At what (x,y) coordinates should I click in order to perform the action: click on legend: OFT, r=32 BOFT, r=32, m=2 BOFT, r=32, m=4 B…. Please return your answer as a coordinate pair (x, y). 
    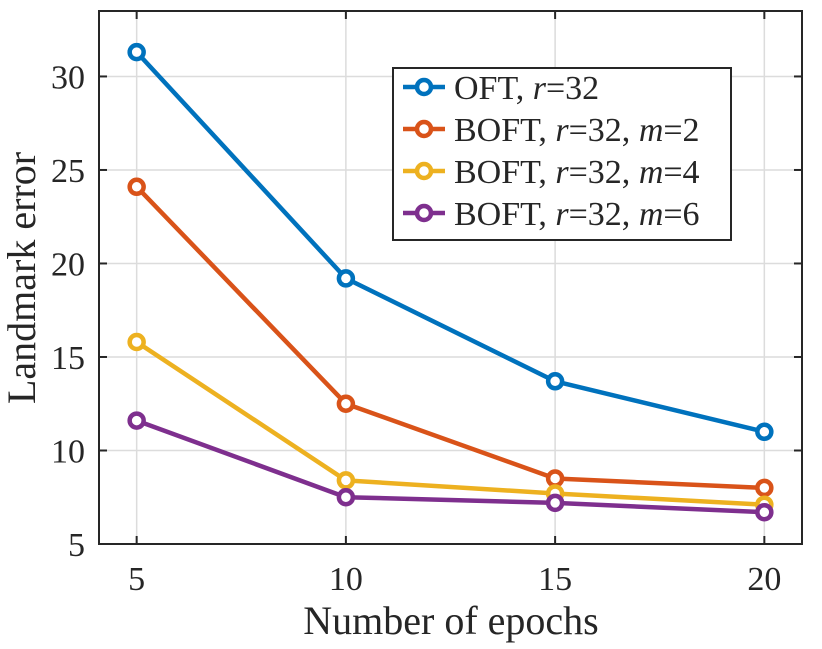
    Looking at the image, I should click on (562, 154).